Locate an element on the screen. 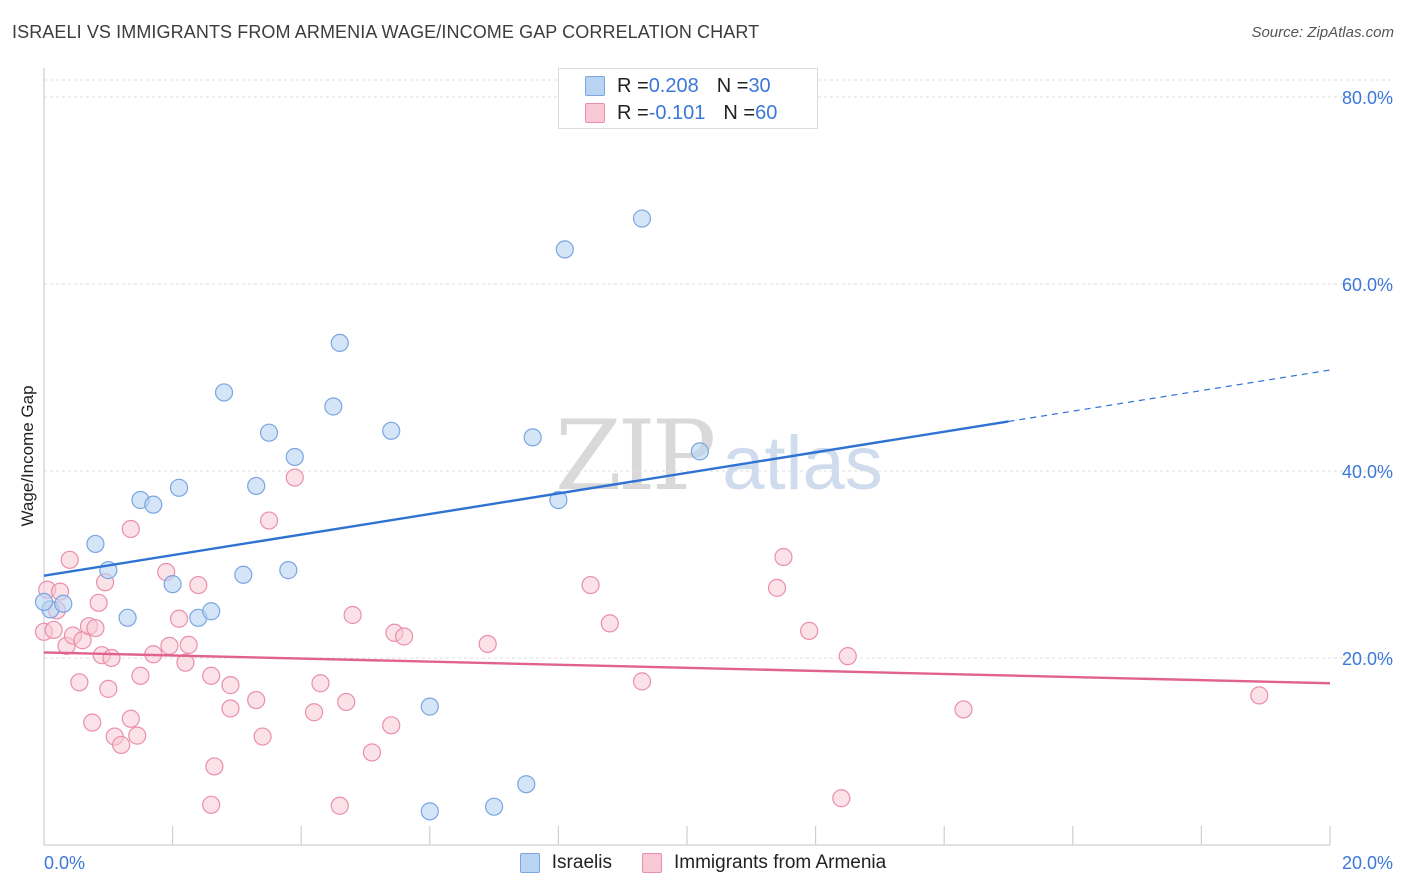  legend-n-value: 30 is located at coordinates (759, 85).